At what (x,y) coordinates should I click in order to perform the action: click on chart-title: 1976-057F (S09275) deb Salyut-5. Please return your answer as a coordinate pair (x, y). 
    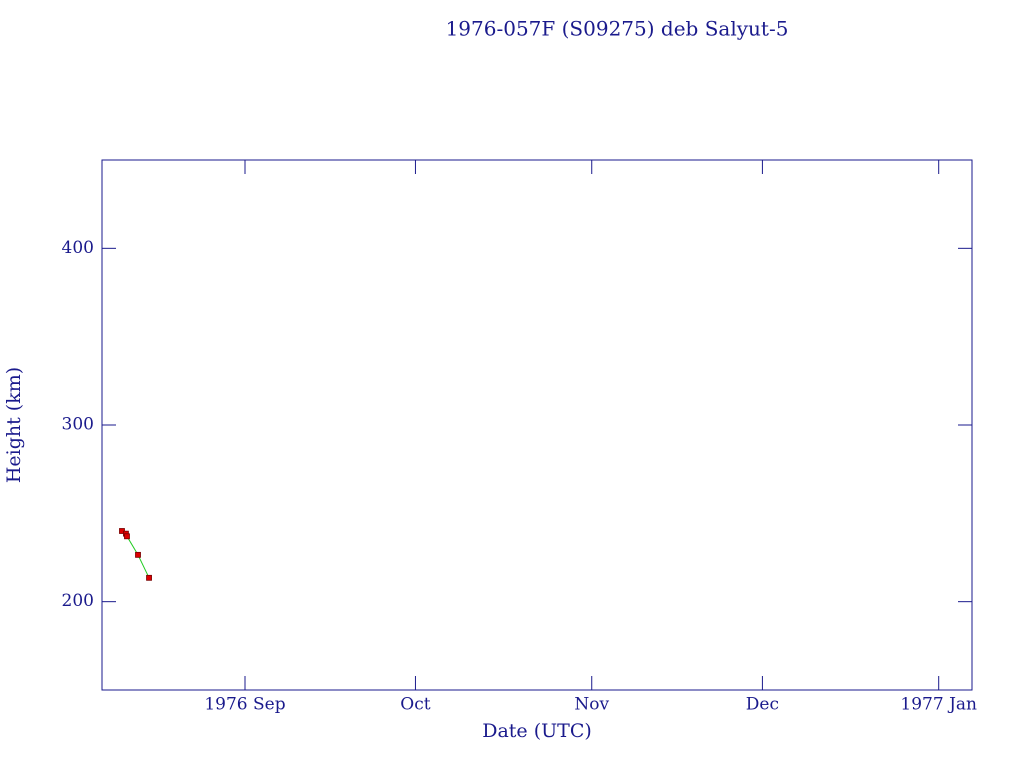
    Looking at the image, I should click on (617, 29).